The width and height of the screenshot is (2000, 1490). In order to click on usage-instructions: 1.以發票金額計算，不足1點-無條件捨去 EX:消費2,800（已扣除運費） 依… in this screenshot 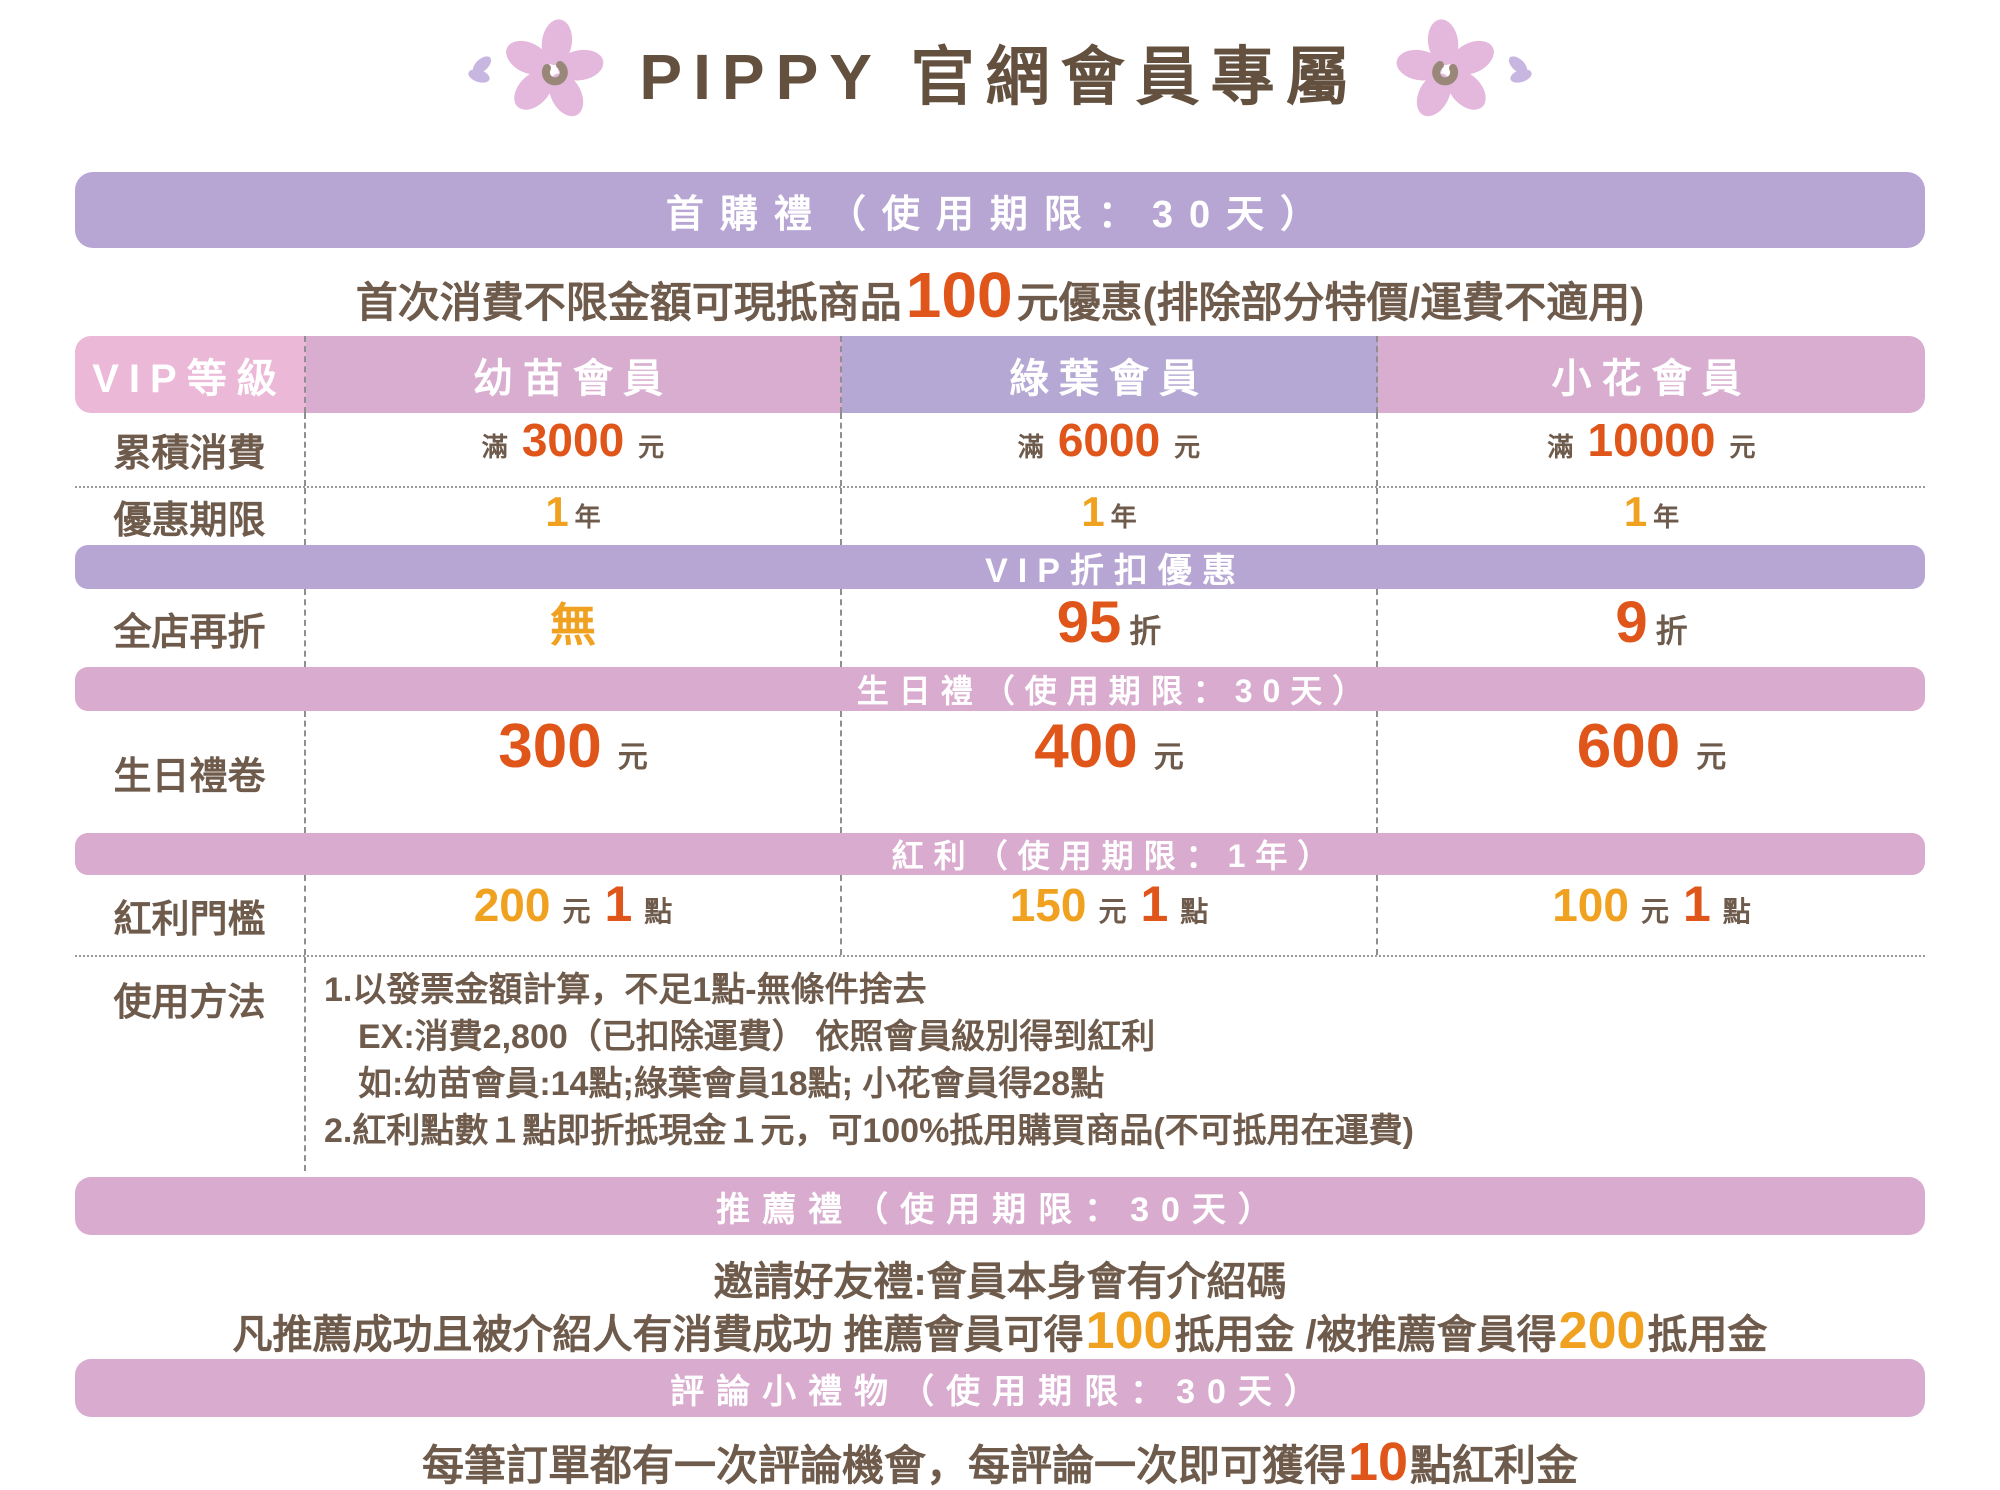, I will do `click(1115, 1064)`.